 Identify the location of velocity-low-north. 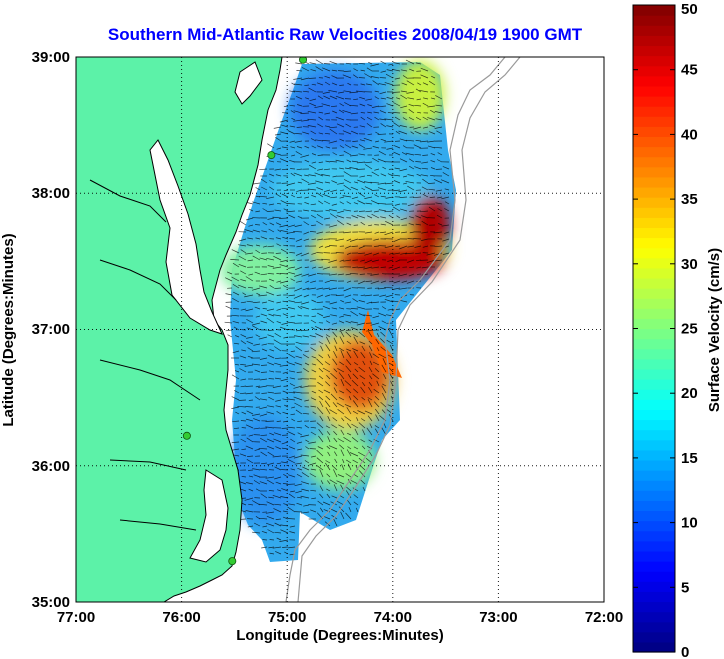
(335, 110).